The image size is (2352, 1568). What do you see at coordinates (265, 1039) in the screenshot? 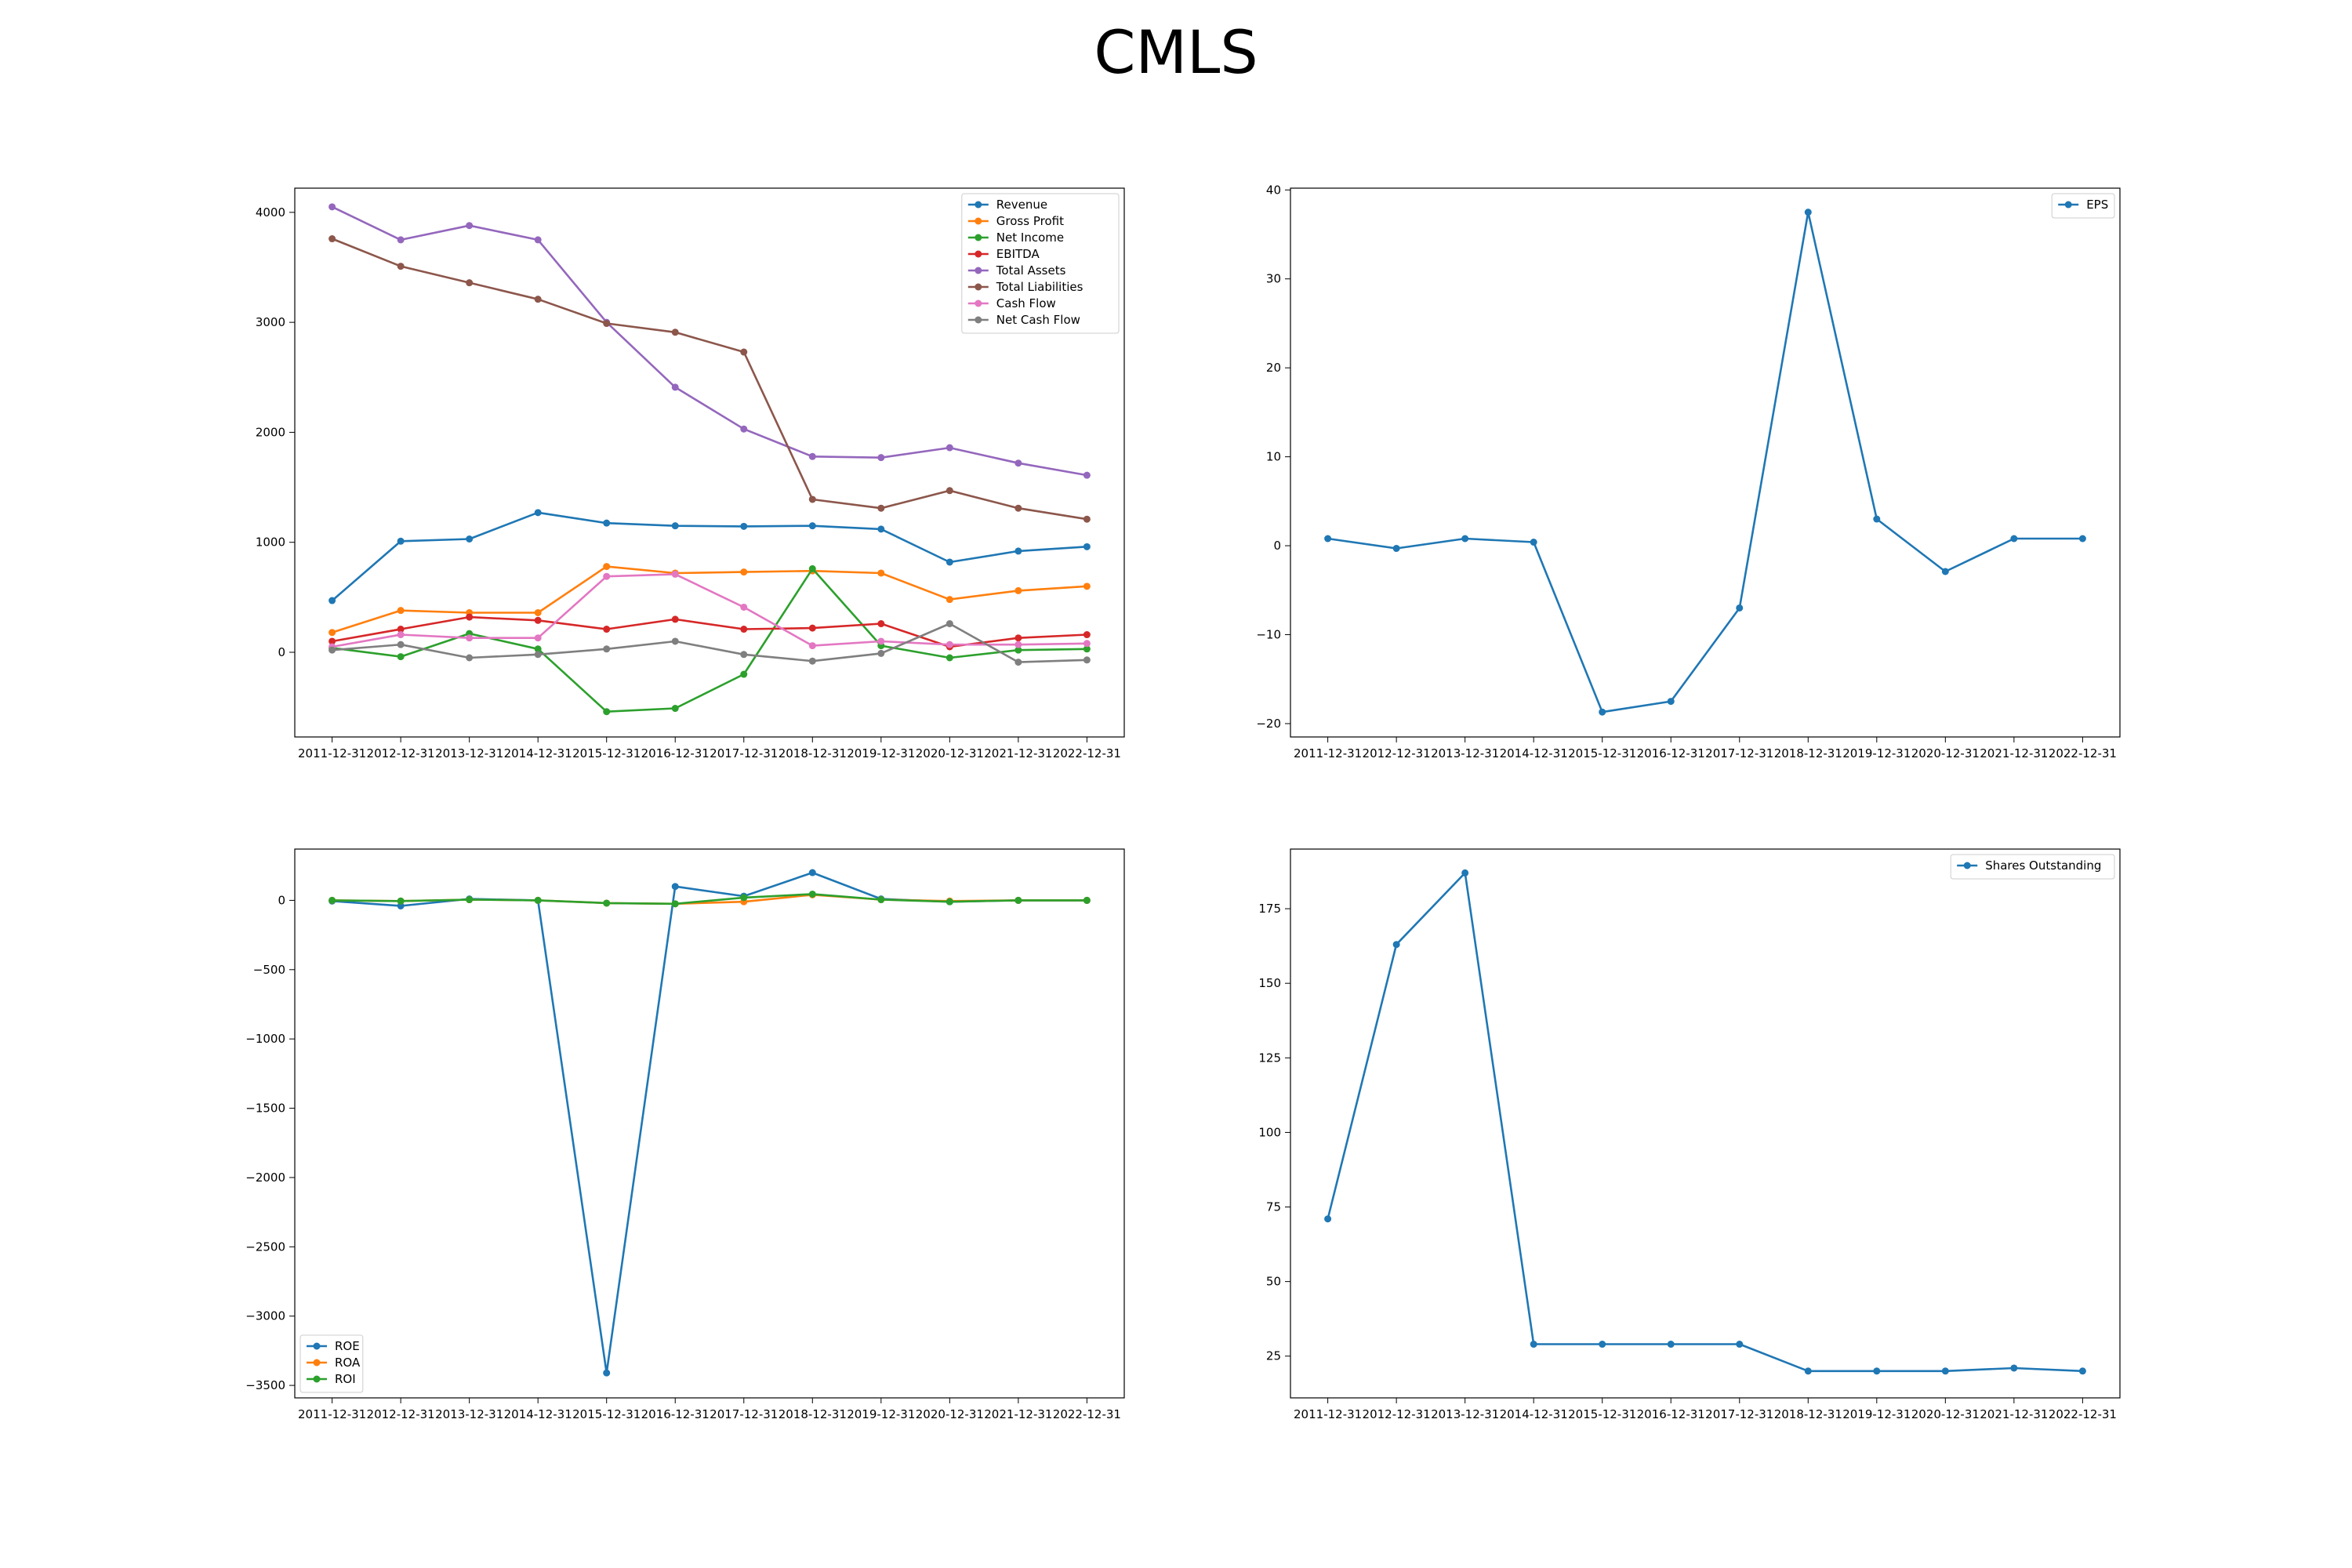
I see `y-tick-label: −1000` at bounding box center [265, 1039].